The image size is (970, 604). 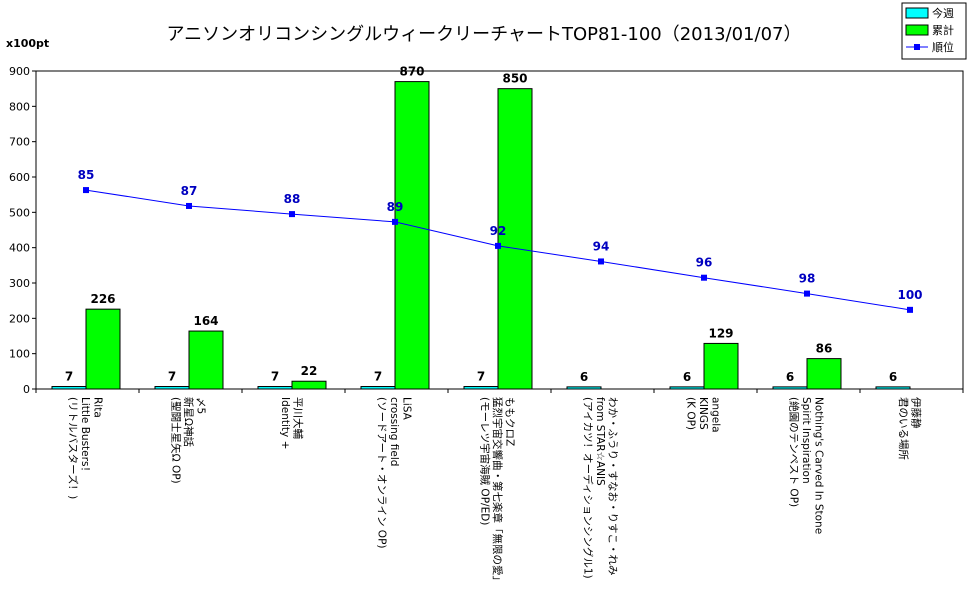 What do you see at coordinates (19, 212) in the screenshot?
I see `y-tick-label: 500` at bounding box center [19, 212].